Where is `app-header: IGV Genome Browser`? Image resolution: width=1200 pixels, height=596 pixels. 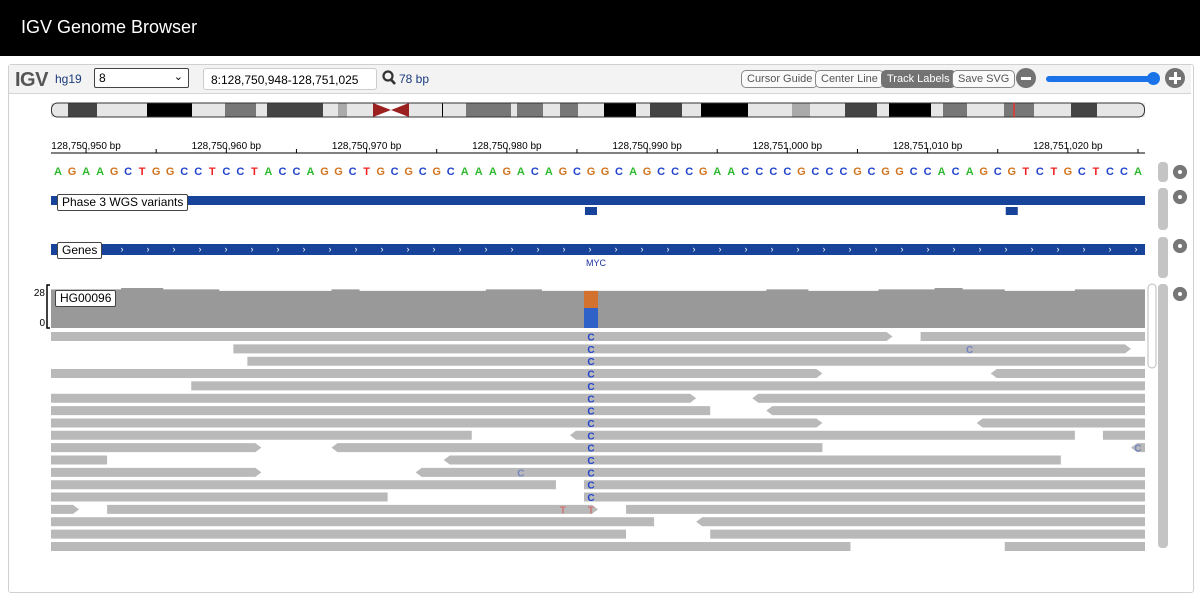
app-header: IGV Genome Browser is located at coordinates (600, 28).